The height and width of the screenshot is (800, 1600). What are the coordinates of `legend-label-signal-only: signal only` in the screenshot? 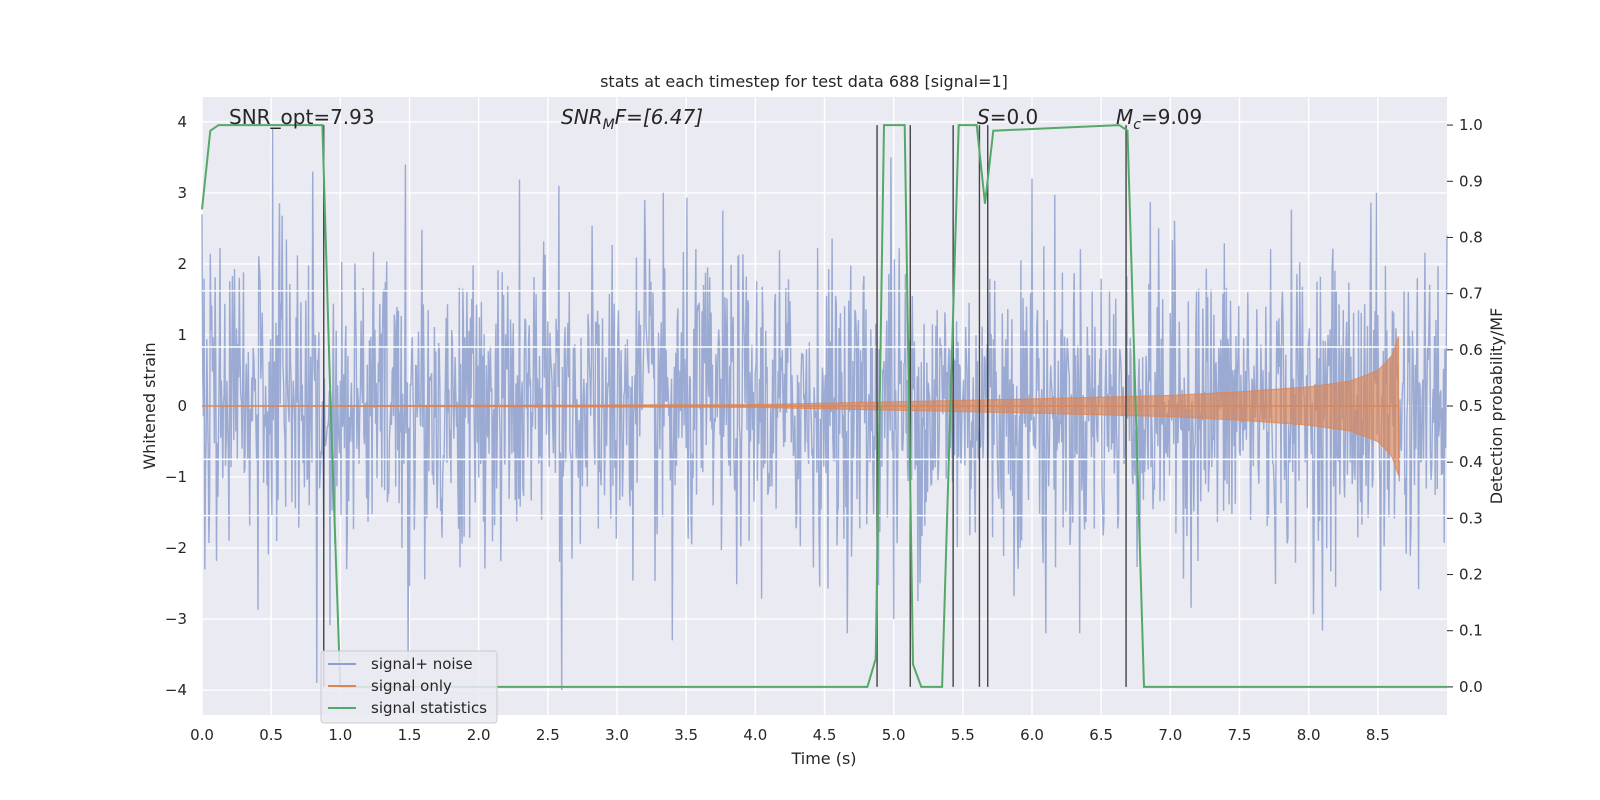 It's located at (411, 686).